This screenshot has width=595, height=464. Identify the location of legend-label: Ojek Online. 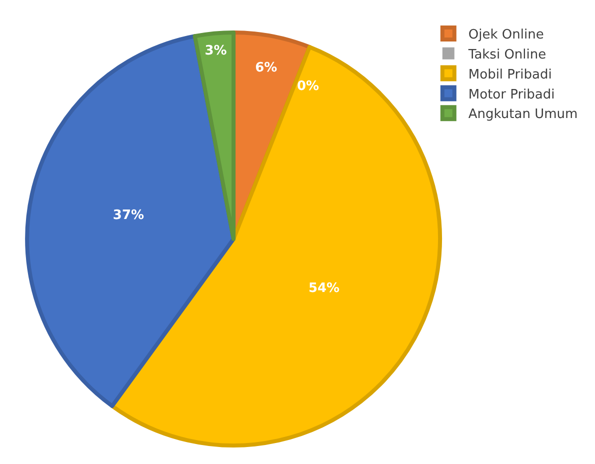
(506, 35).